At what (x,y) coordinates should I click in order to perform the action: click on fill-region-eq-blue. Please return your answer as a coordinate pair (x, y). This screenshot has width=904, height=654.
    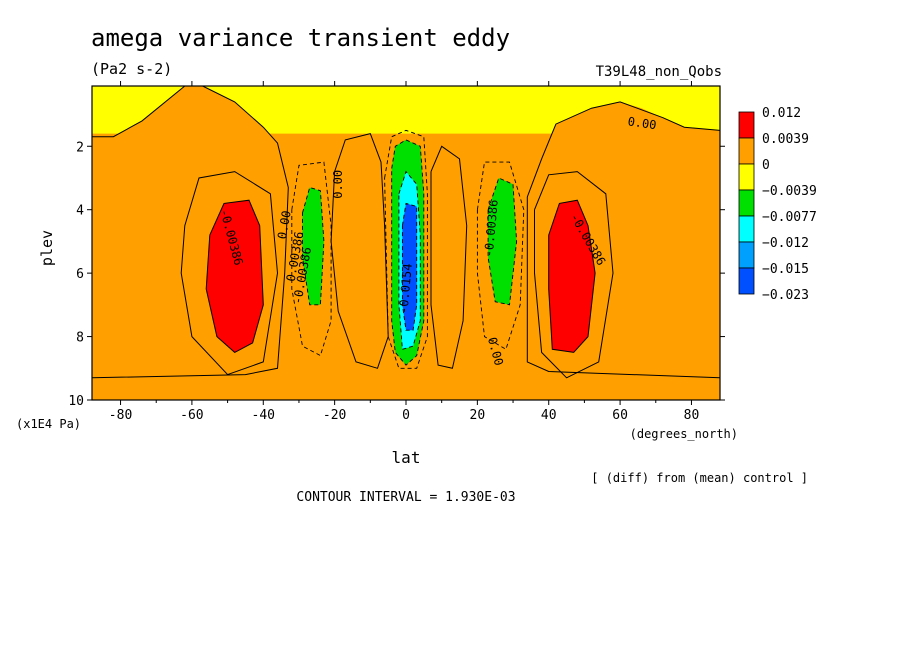
    Looking at the image, I should click on (409, 267).